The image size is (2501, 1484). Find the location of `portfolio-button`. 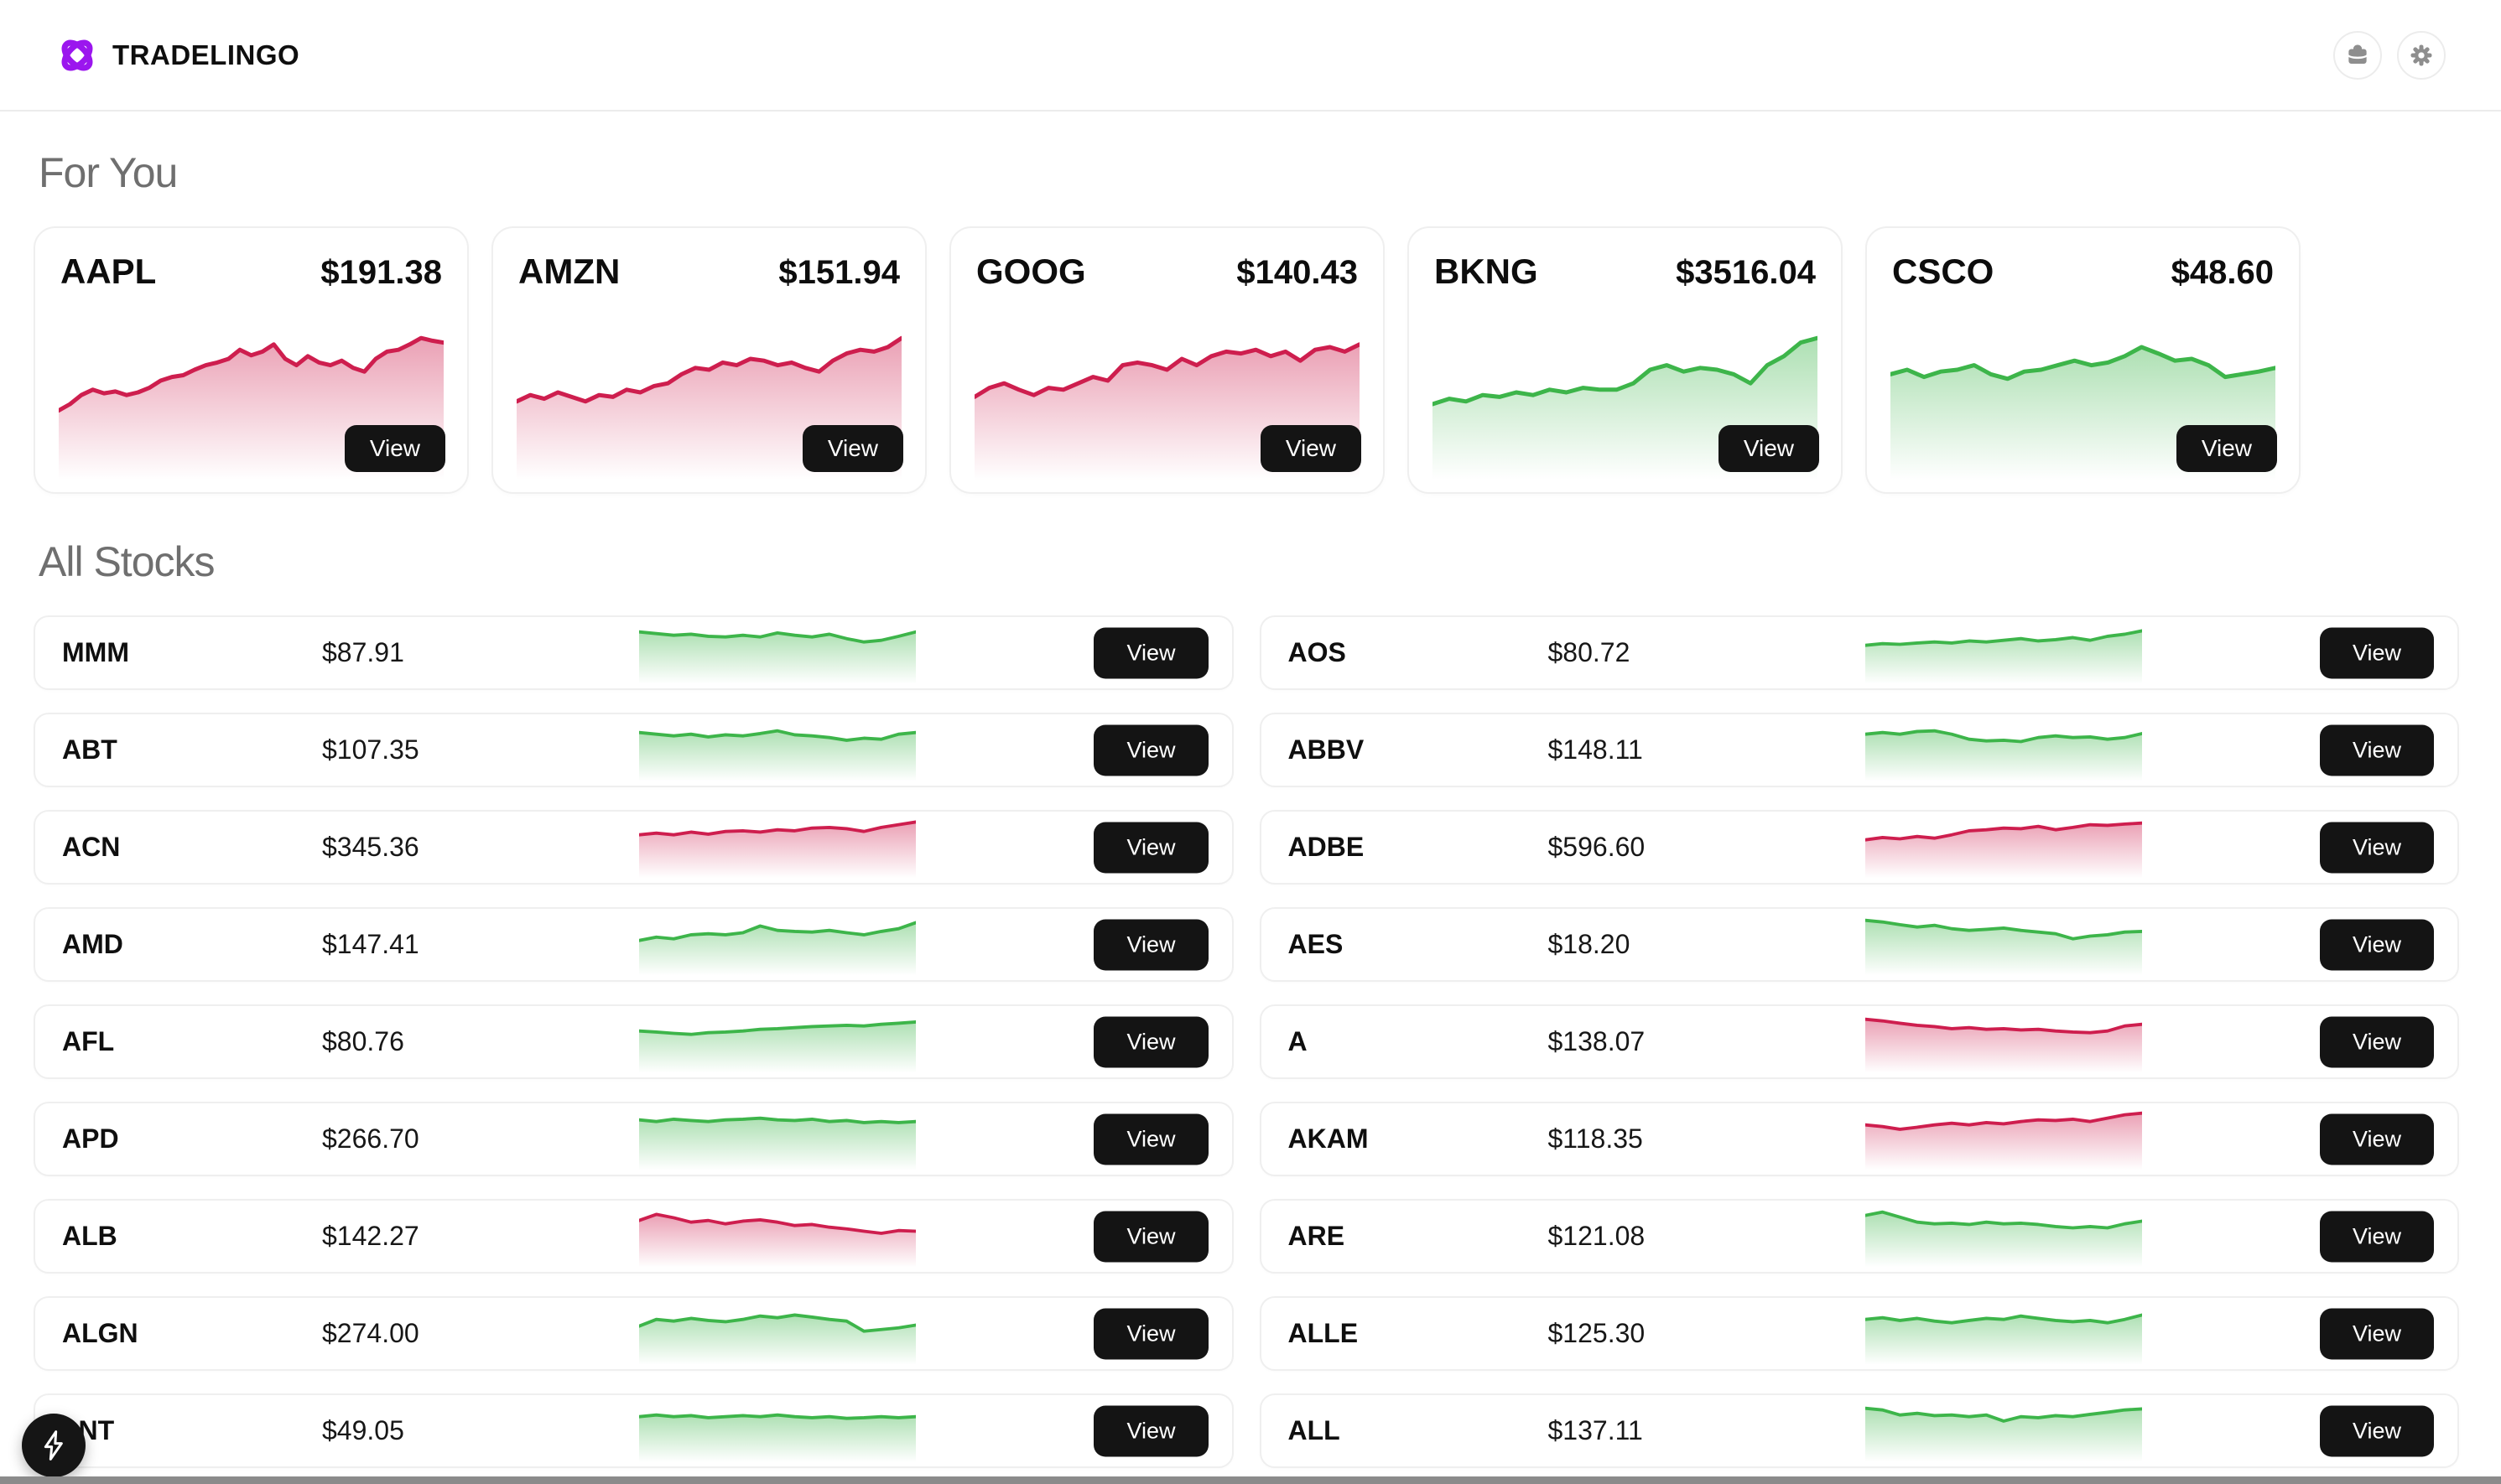

portfolio-button is located at coordinates (2358, 55).